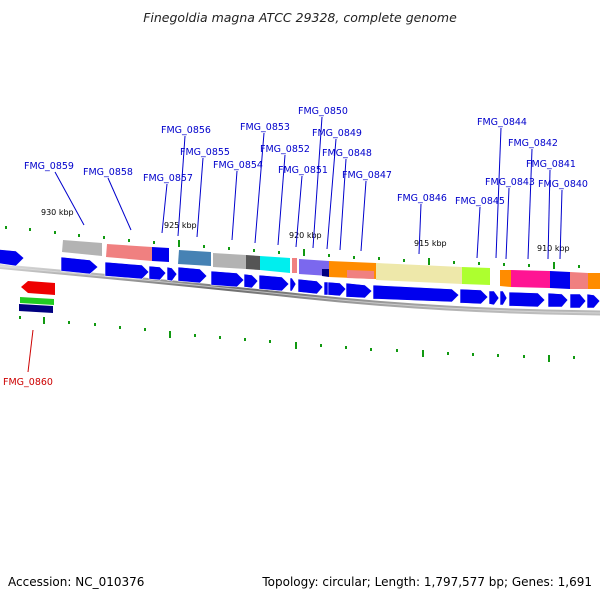  What do you see at coordinates (533, 143) in the screenshot?
I see `gene-label-fmg-0842: FMG_0842` at bounding box center [533, 143].